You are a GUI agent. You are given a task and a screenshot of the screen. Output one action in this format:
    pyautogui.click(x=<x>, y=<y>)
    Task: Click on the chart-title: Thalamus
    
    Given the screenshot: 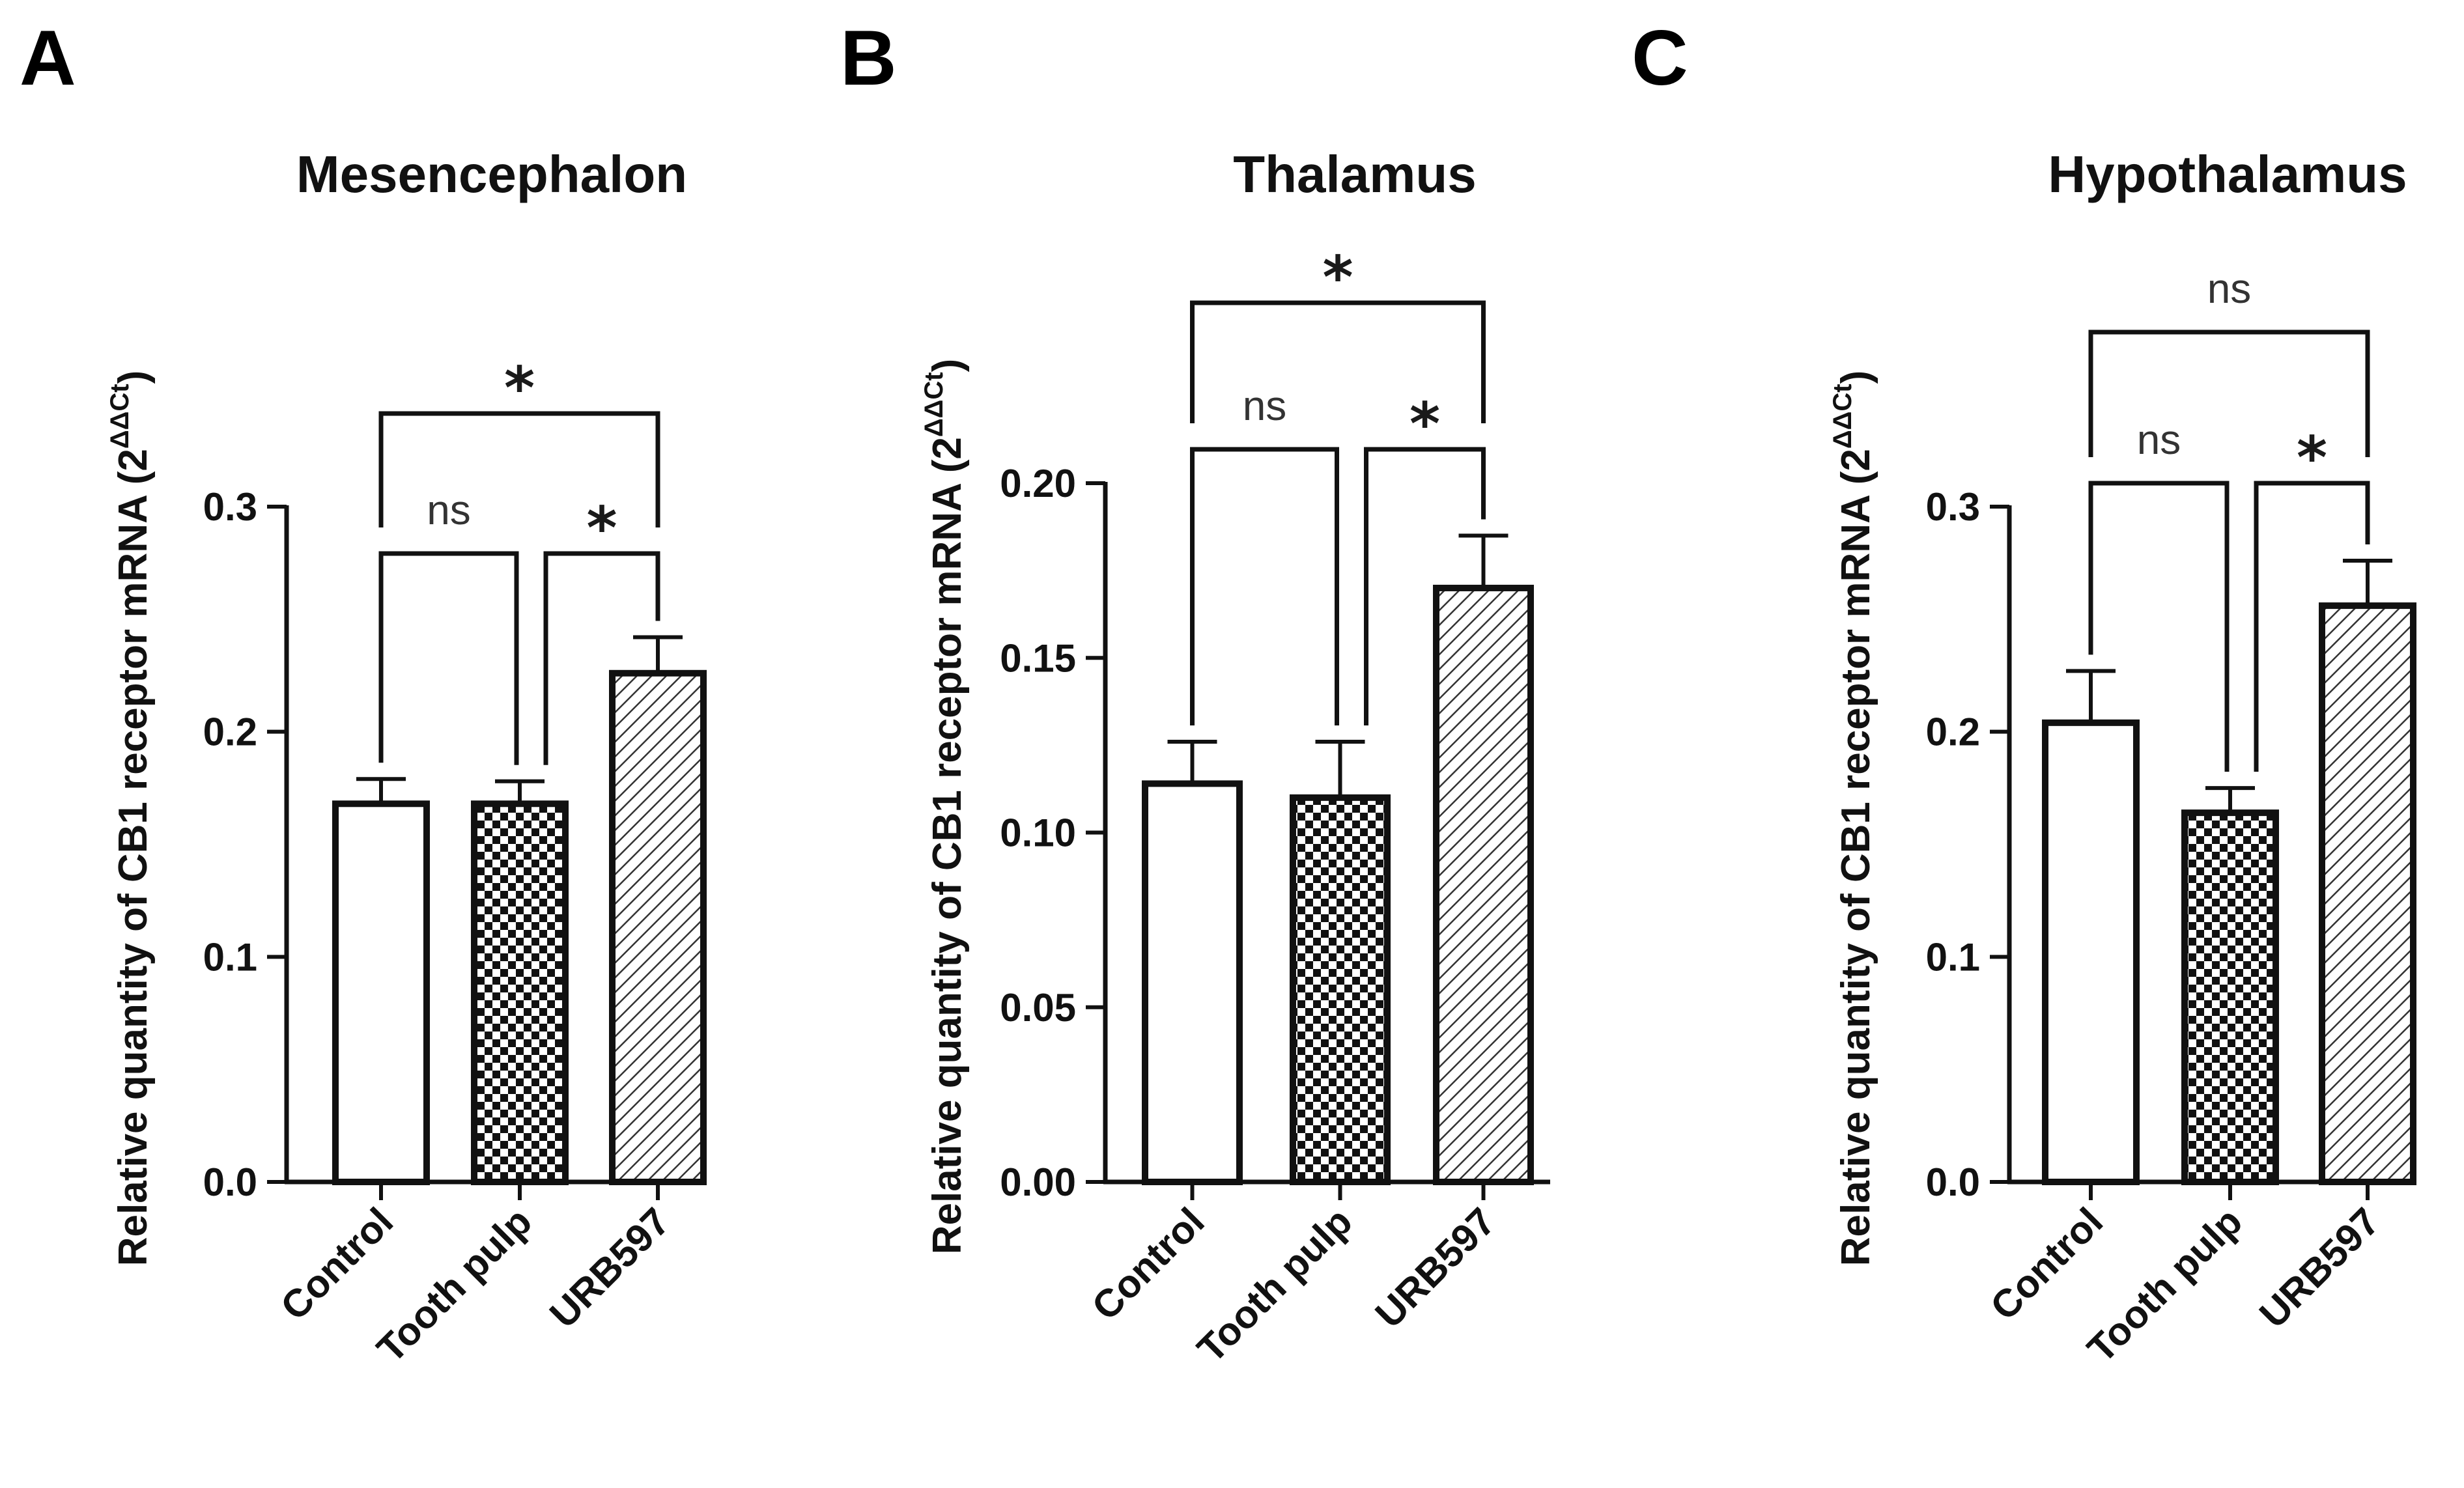 What is the action you would take?
    pyautogui.click(x=1354, y=174)
    